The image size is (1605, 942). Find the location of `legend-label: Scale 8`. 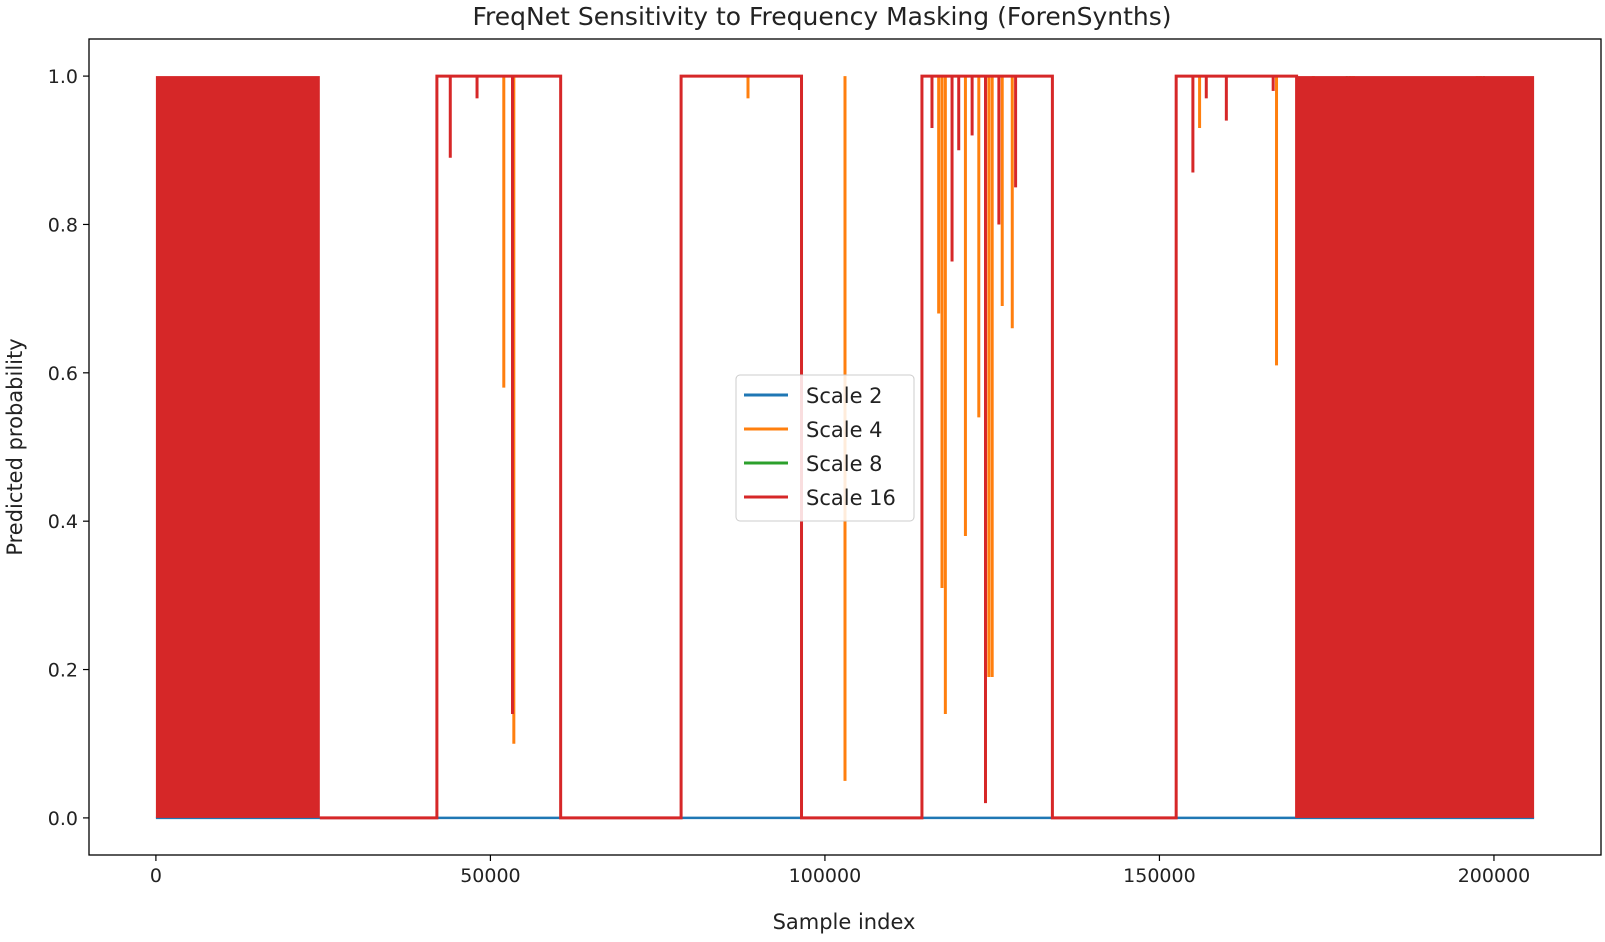

legend-label: Scale 8 is located at coordinates (844, 464).